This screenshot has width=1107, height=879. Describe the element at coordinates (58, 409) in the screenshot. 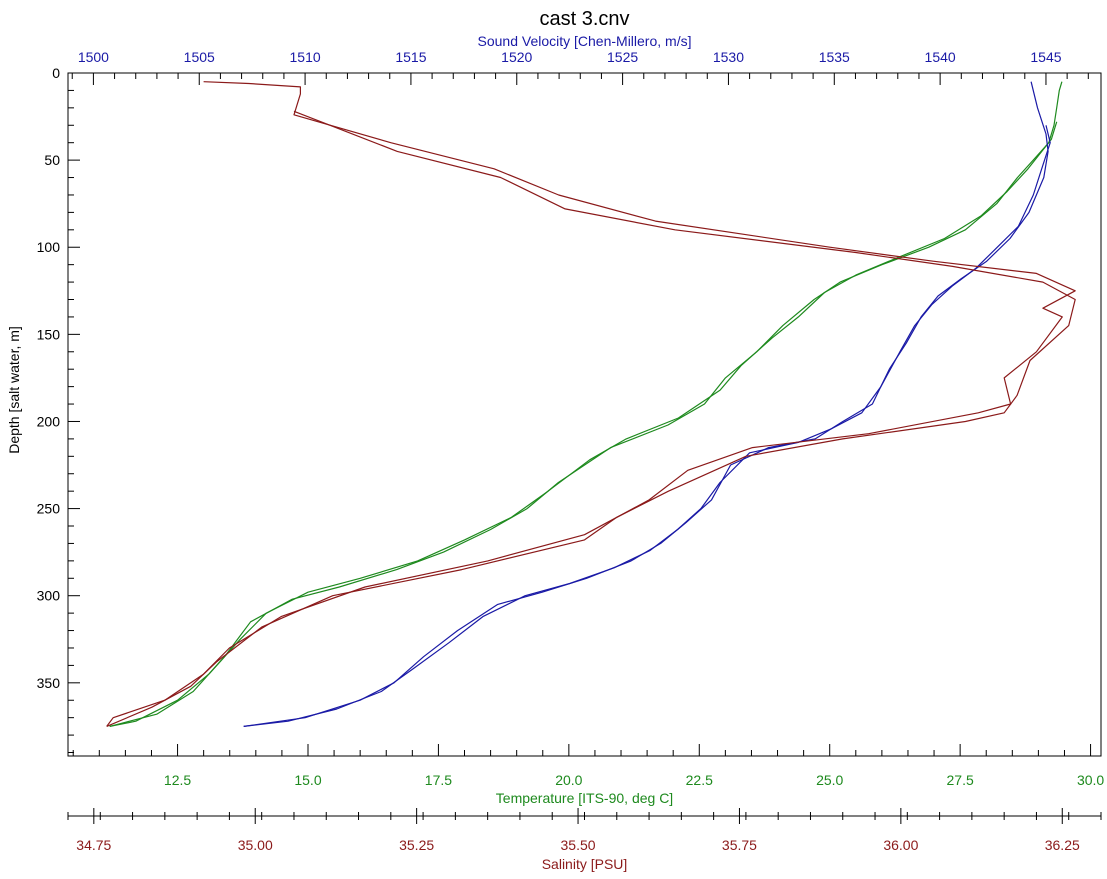

I see `depth-axis: 0 50 100 150 200 250 300 350` at that location.